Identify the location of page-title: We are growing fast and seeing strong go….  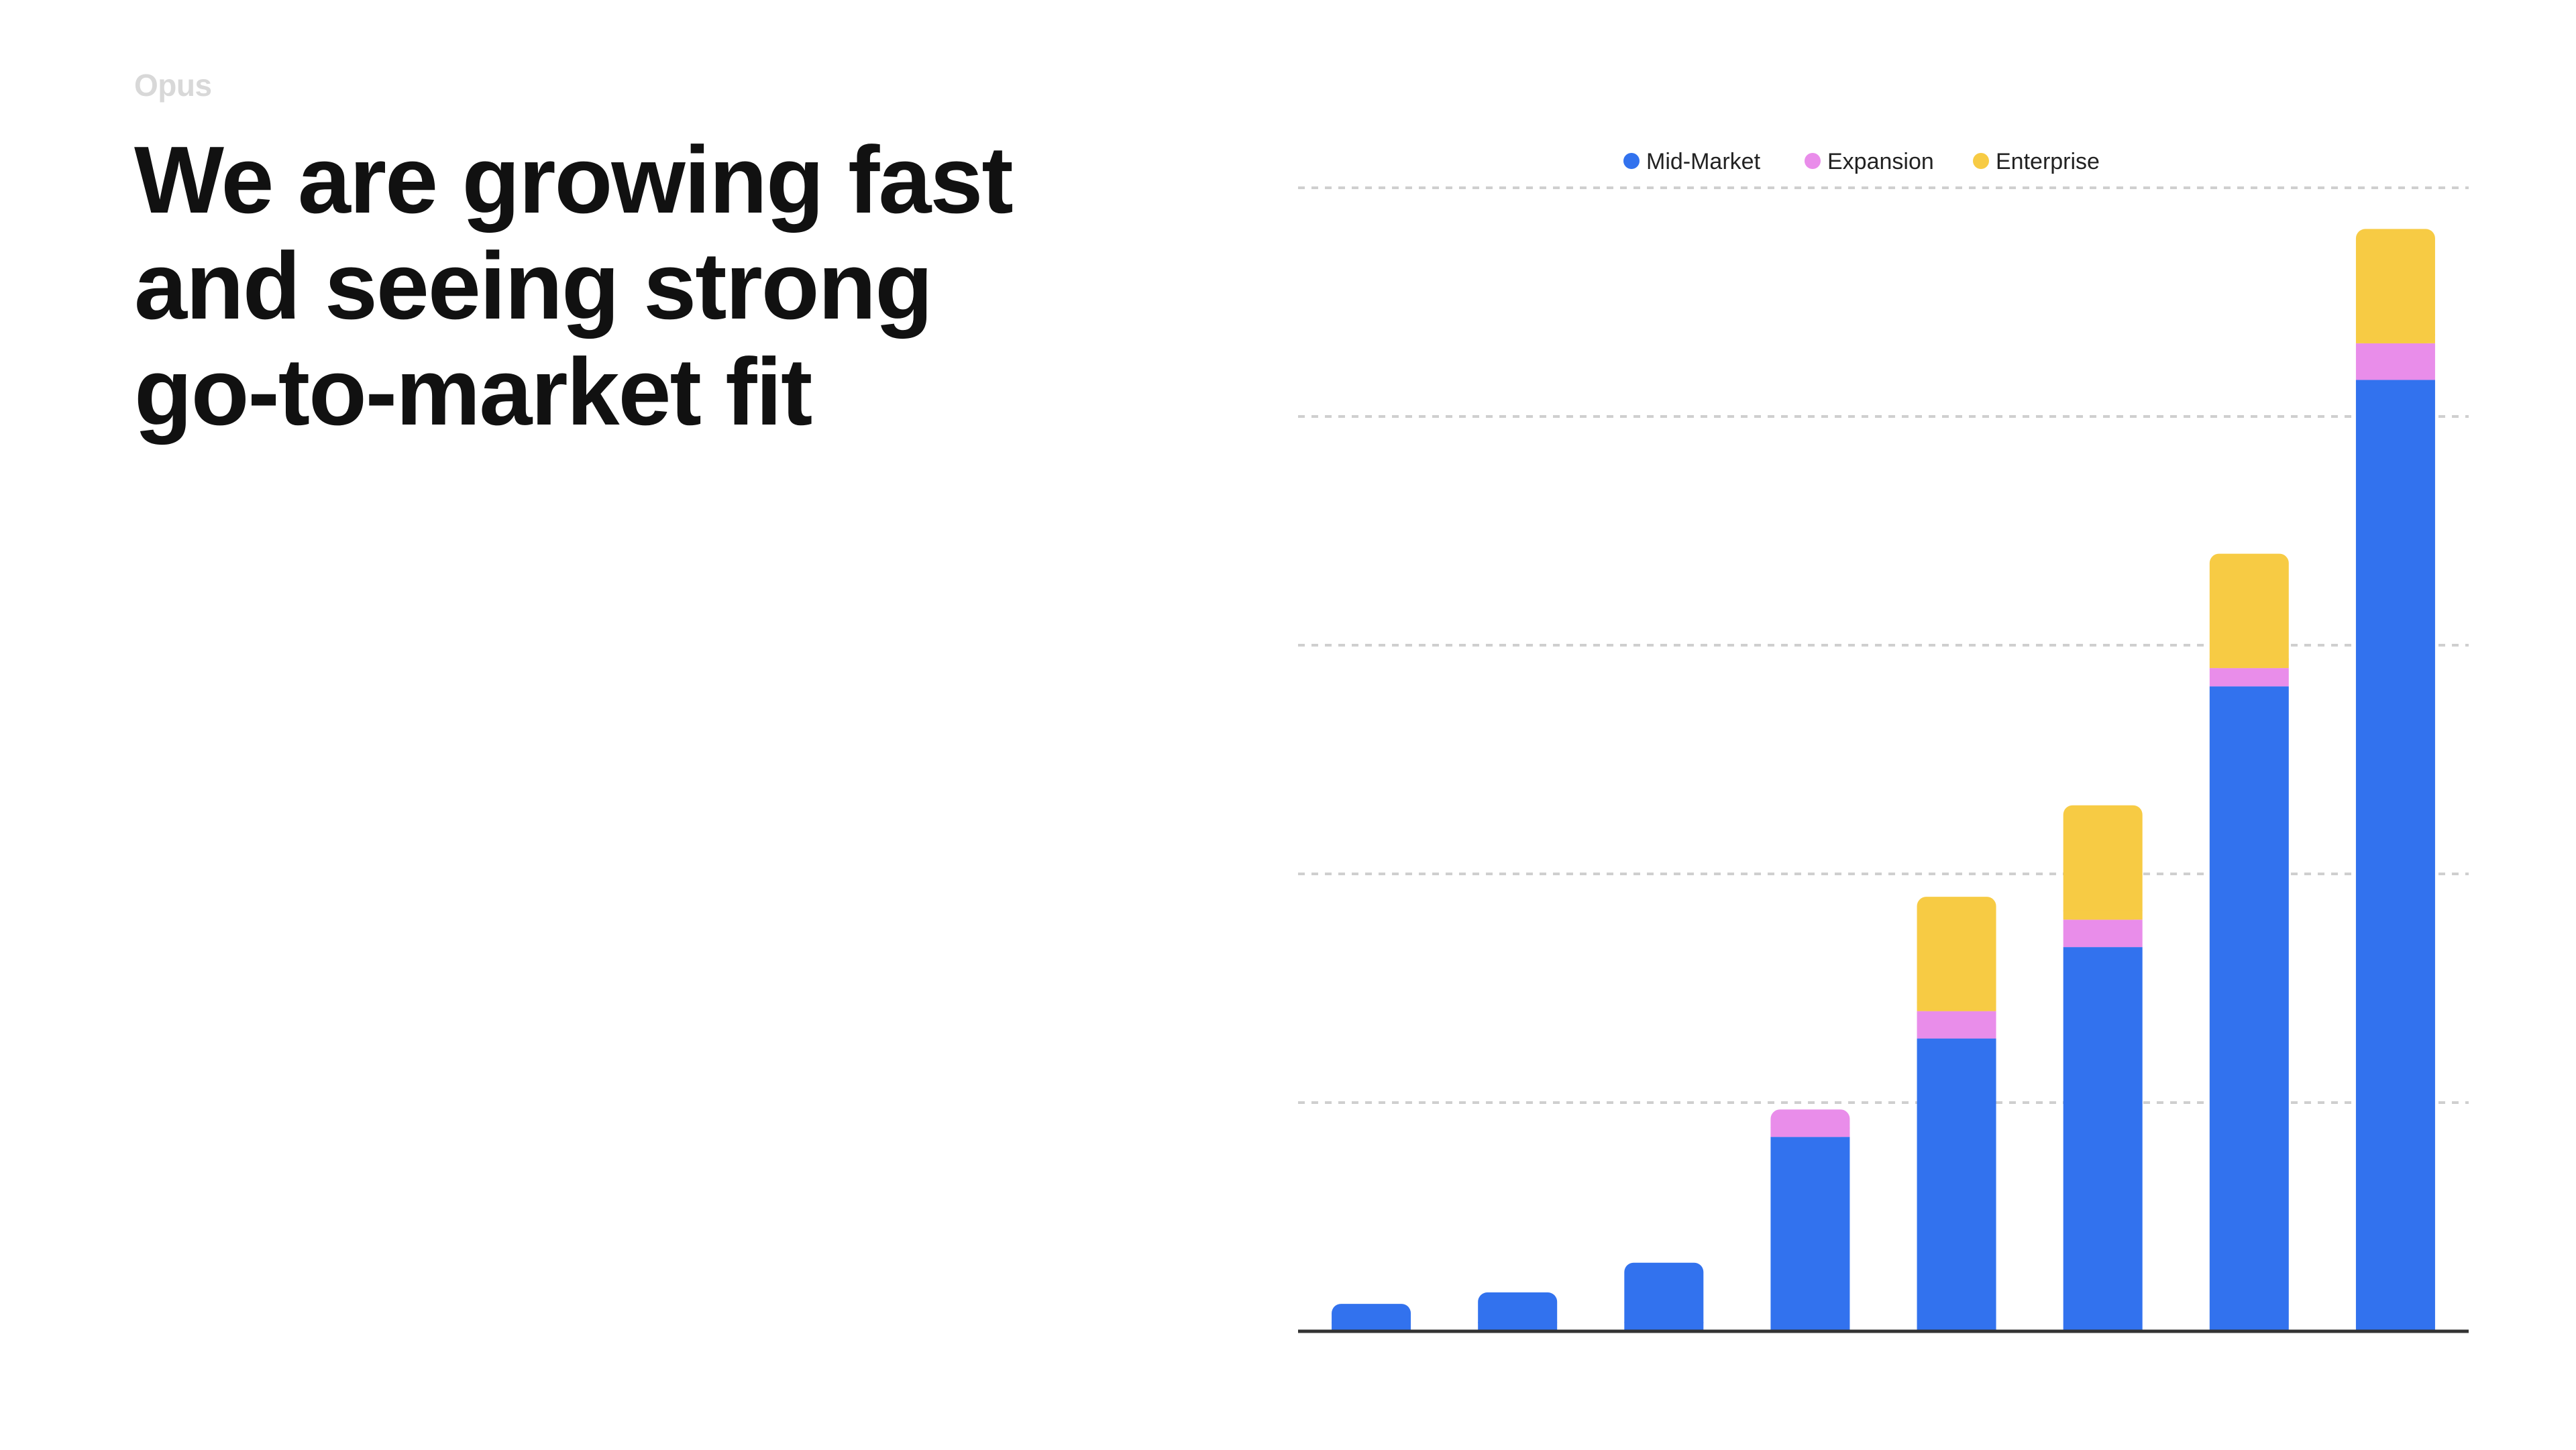
(637, 286).